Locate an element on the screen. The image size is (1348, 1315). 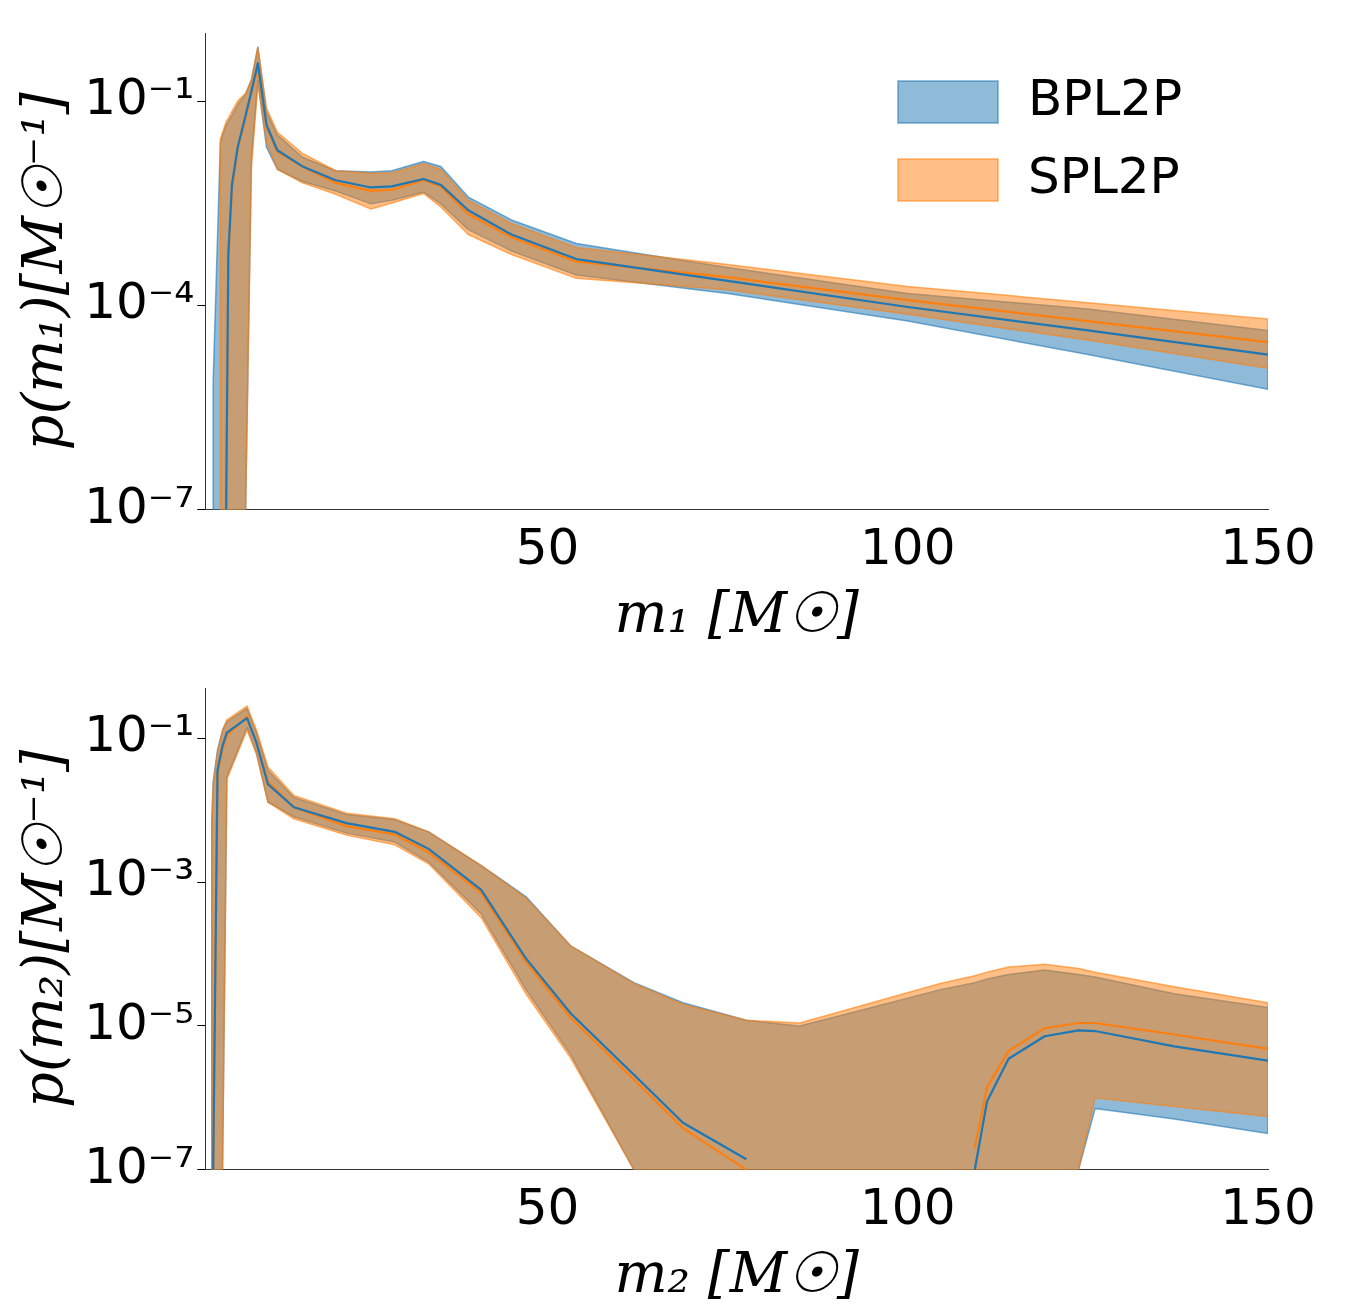
legend-label: SPL2P is located at coordinates (1104, 175).